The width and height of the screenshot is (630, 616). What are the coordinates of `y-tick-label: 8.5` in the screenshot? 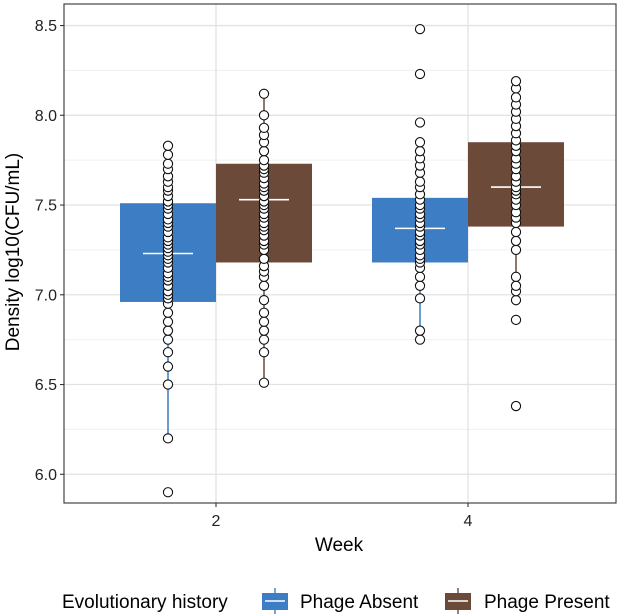 It's located at (46, 26).